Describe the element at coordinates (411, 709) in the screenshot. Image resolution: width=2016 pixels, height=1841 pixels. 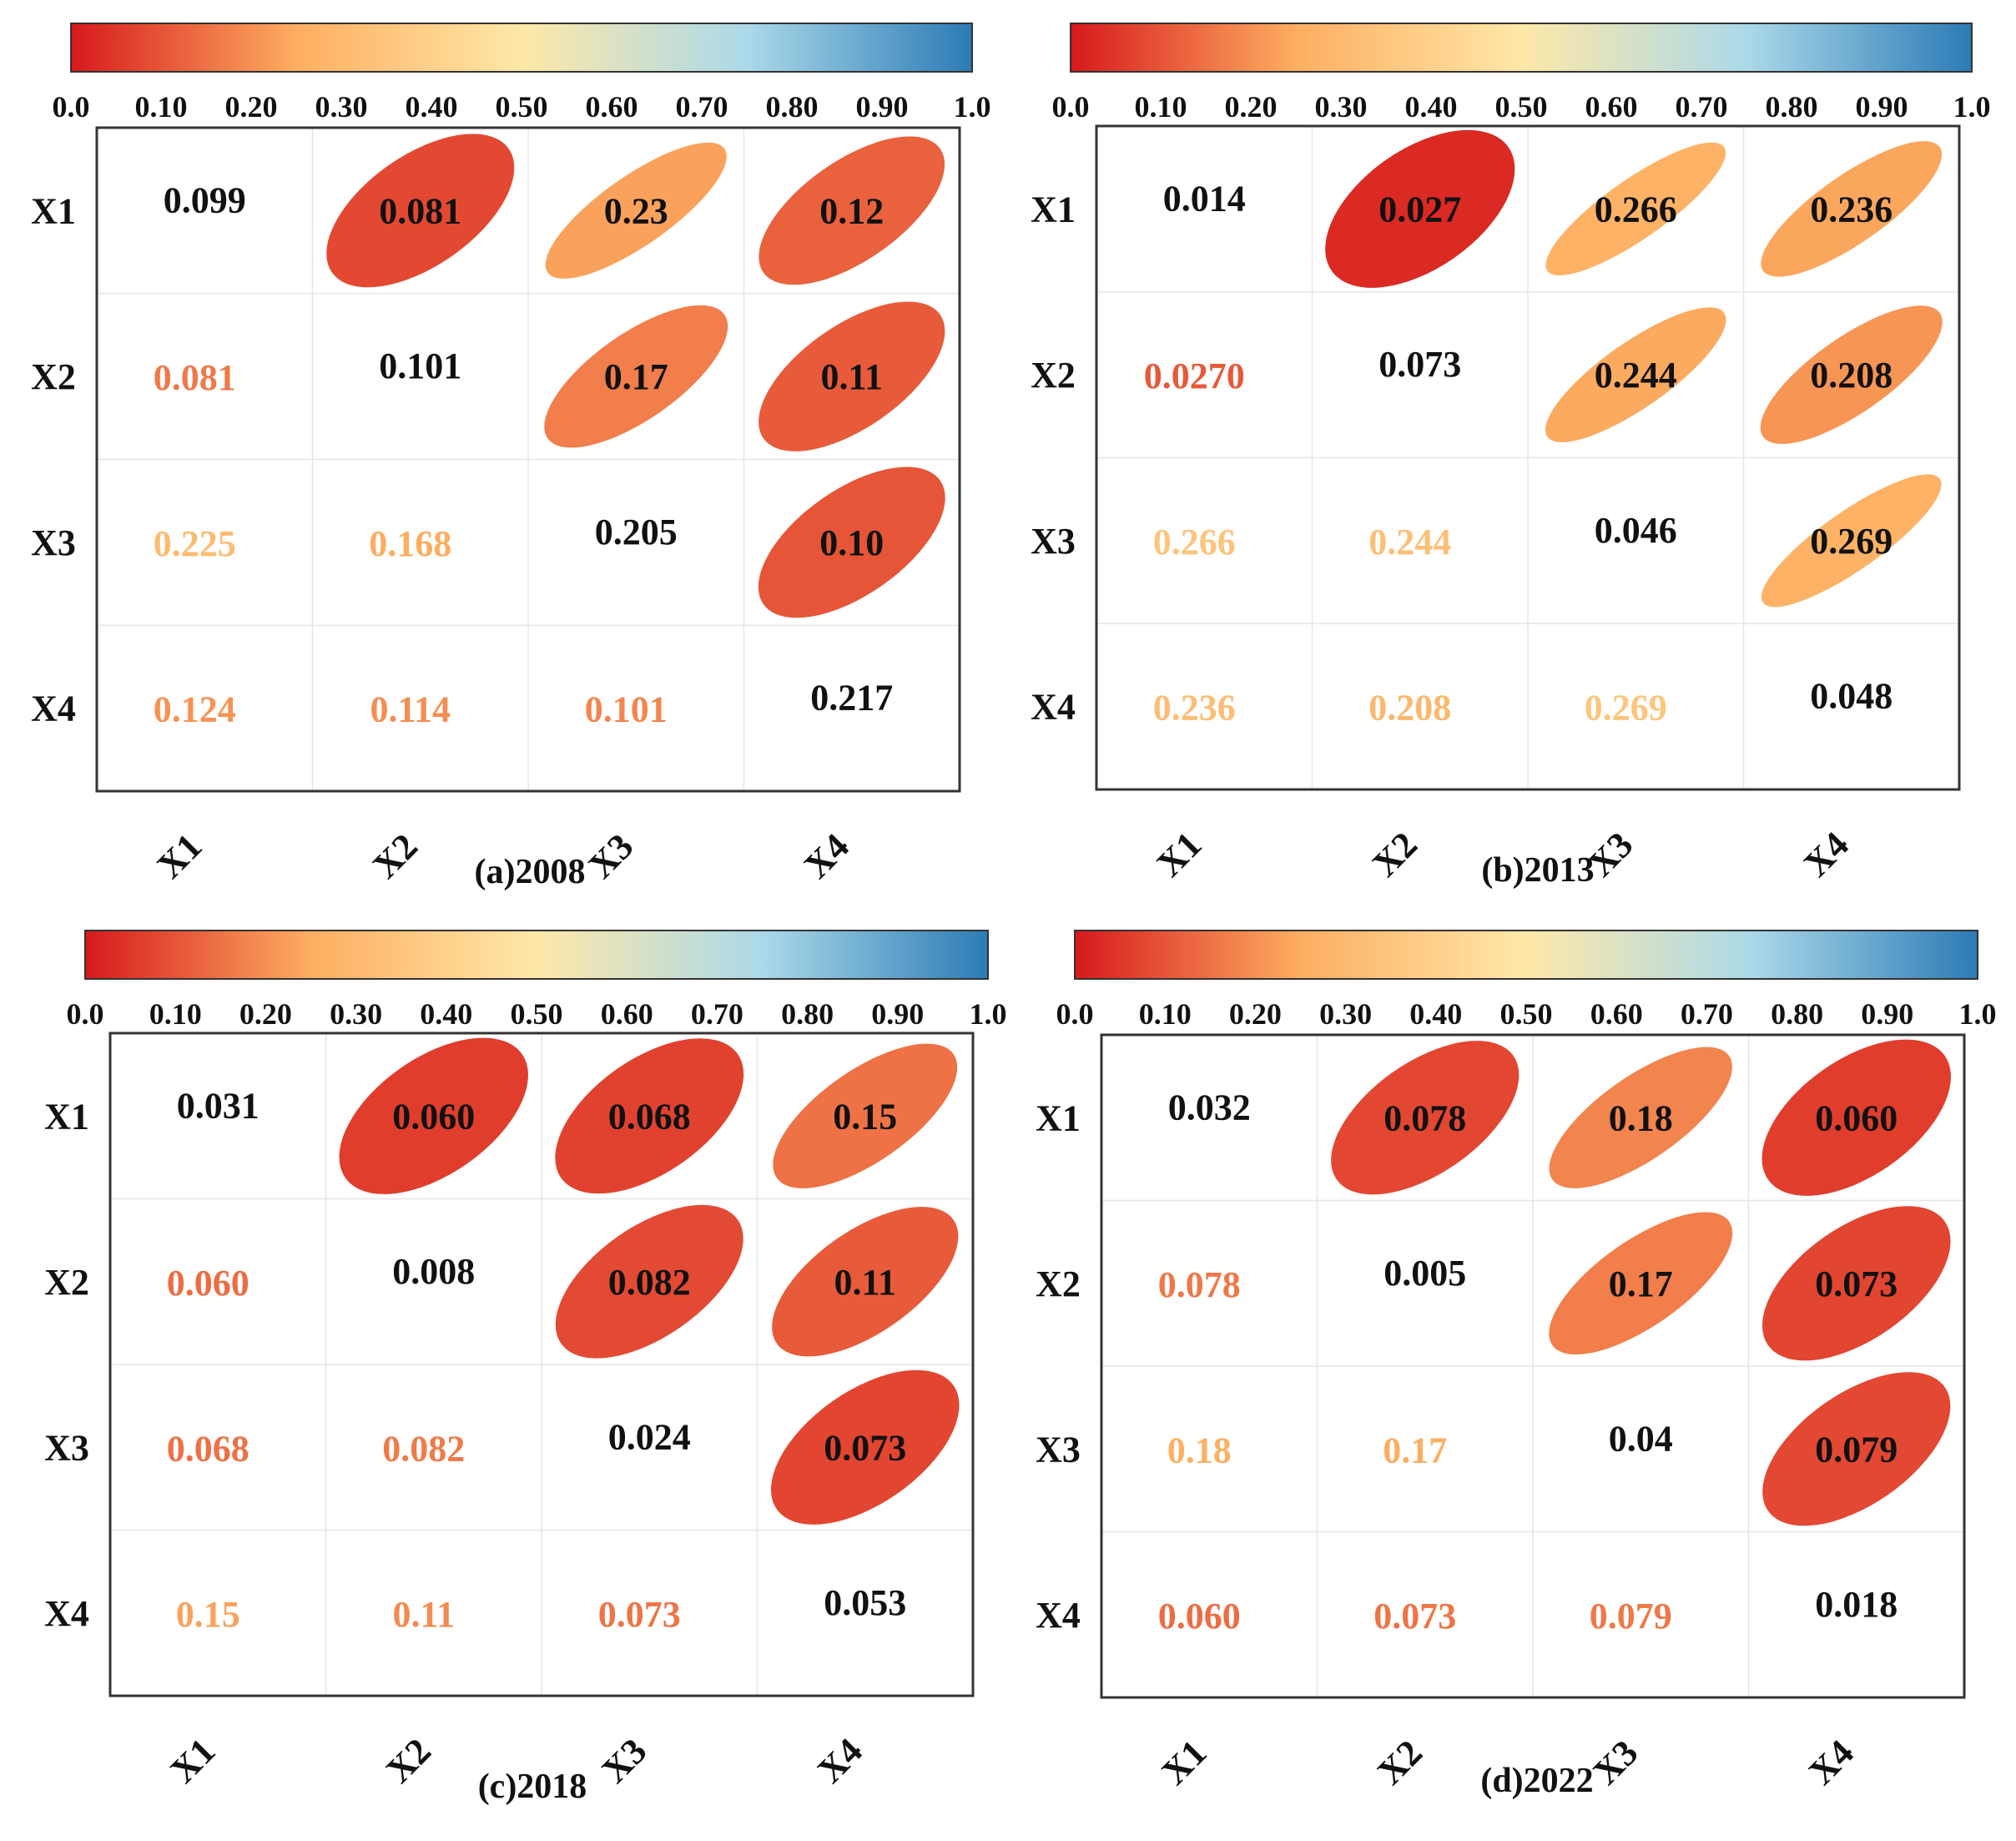
I see `lower-value: 0.114` at that location.